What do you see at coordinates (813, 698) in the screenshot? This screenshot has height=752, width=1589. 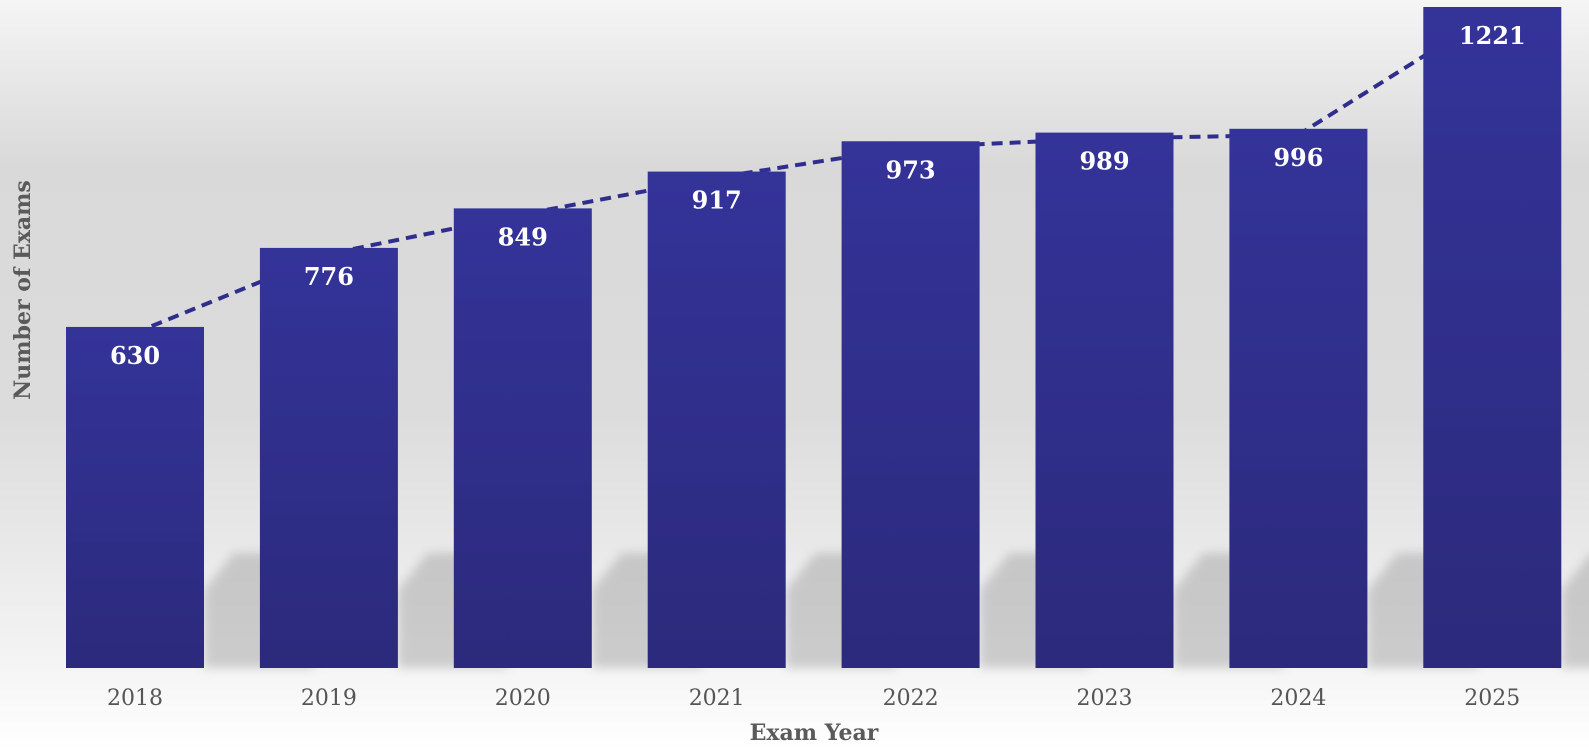 I see `x-axis-ticks: 2018 2019 2020 2021 2022 2023 2024 2025` at bounding box center [813, 698].